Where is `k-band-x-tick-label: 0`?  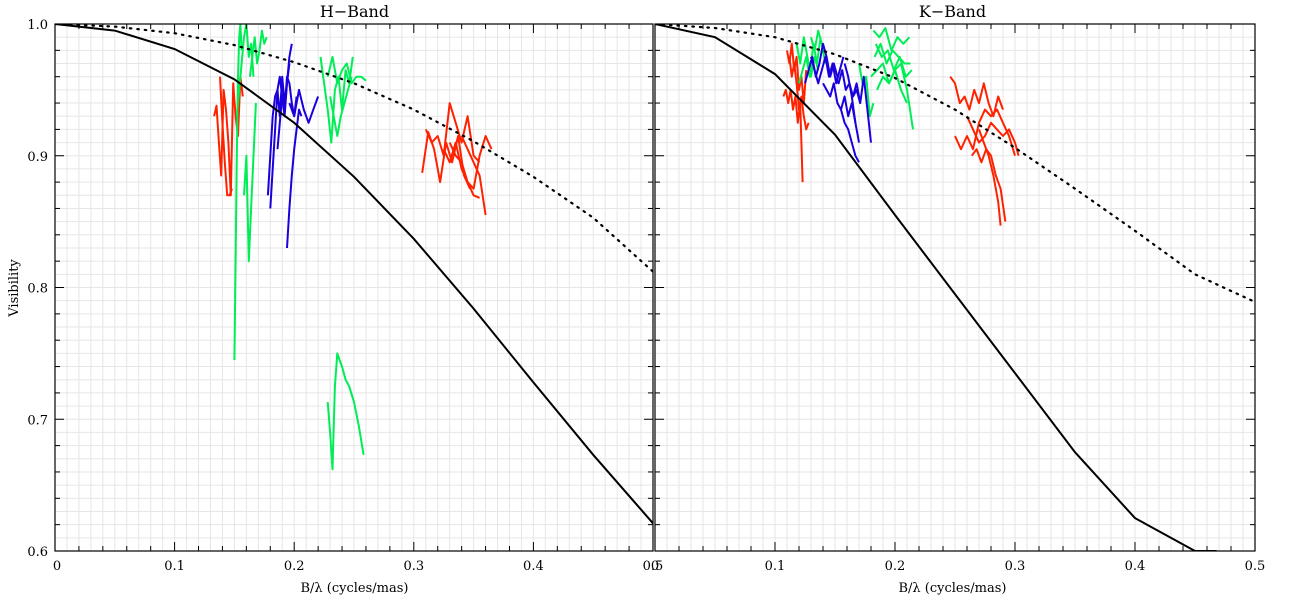 k-band-x-tick-label: 0 is located at coordinates (655, 566).